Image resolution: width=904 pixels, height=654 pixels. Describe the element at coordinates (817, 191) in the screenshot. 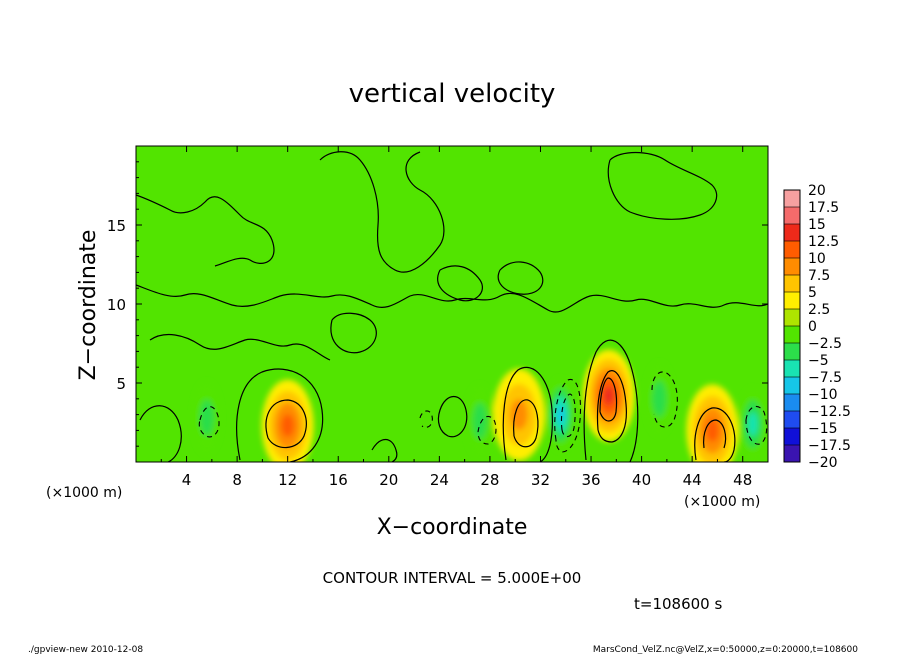

I see `colorbar-label: 20` at that location.